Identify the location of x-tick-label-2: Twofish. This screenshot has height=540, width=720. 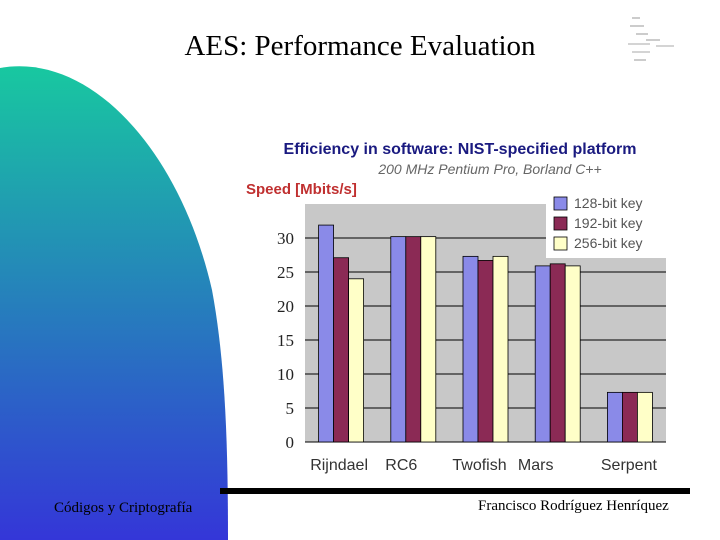
(479, 465).